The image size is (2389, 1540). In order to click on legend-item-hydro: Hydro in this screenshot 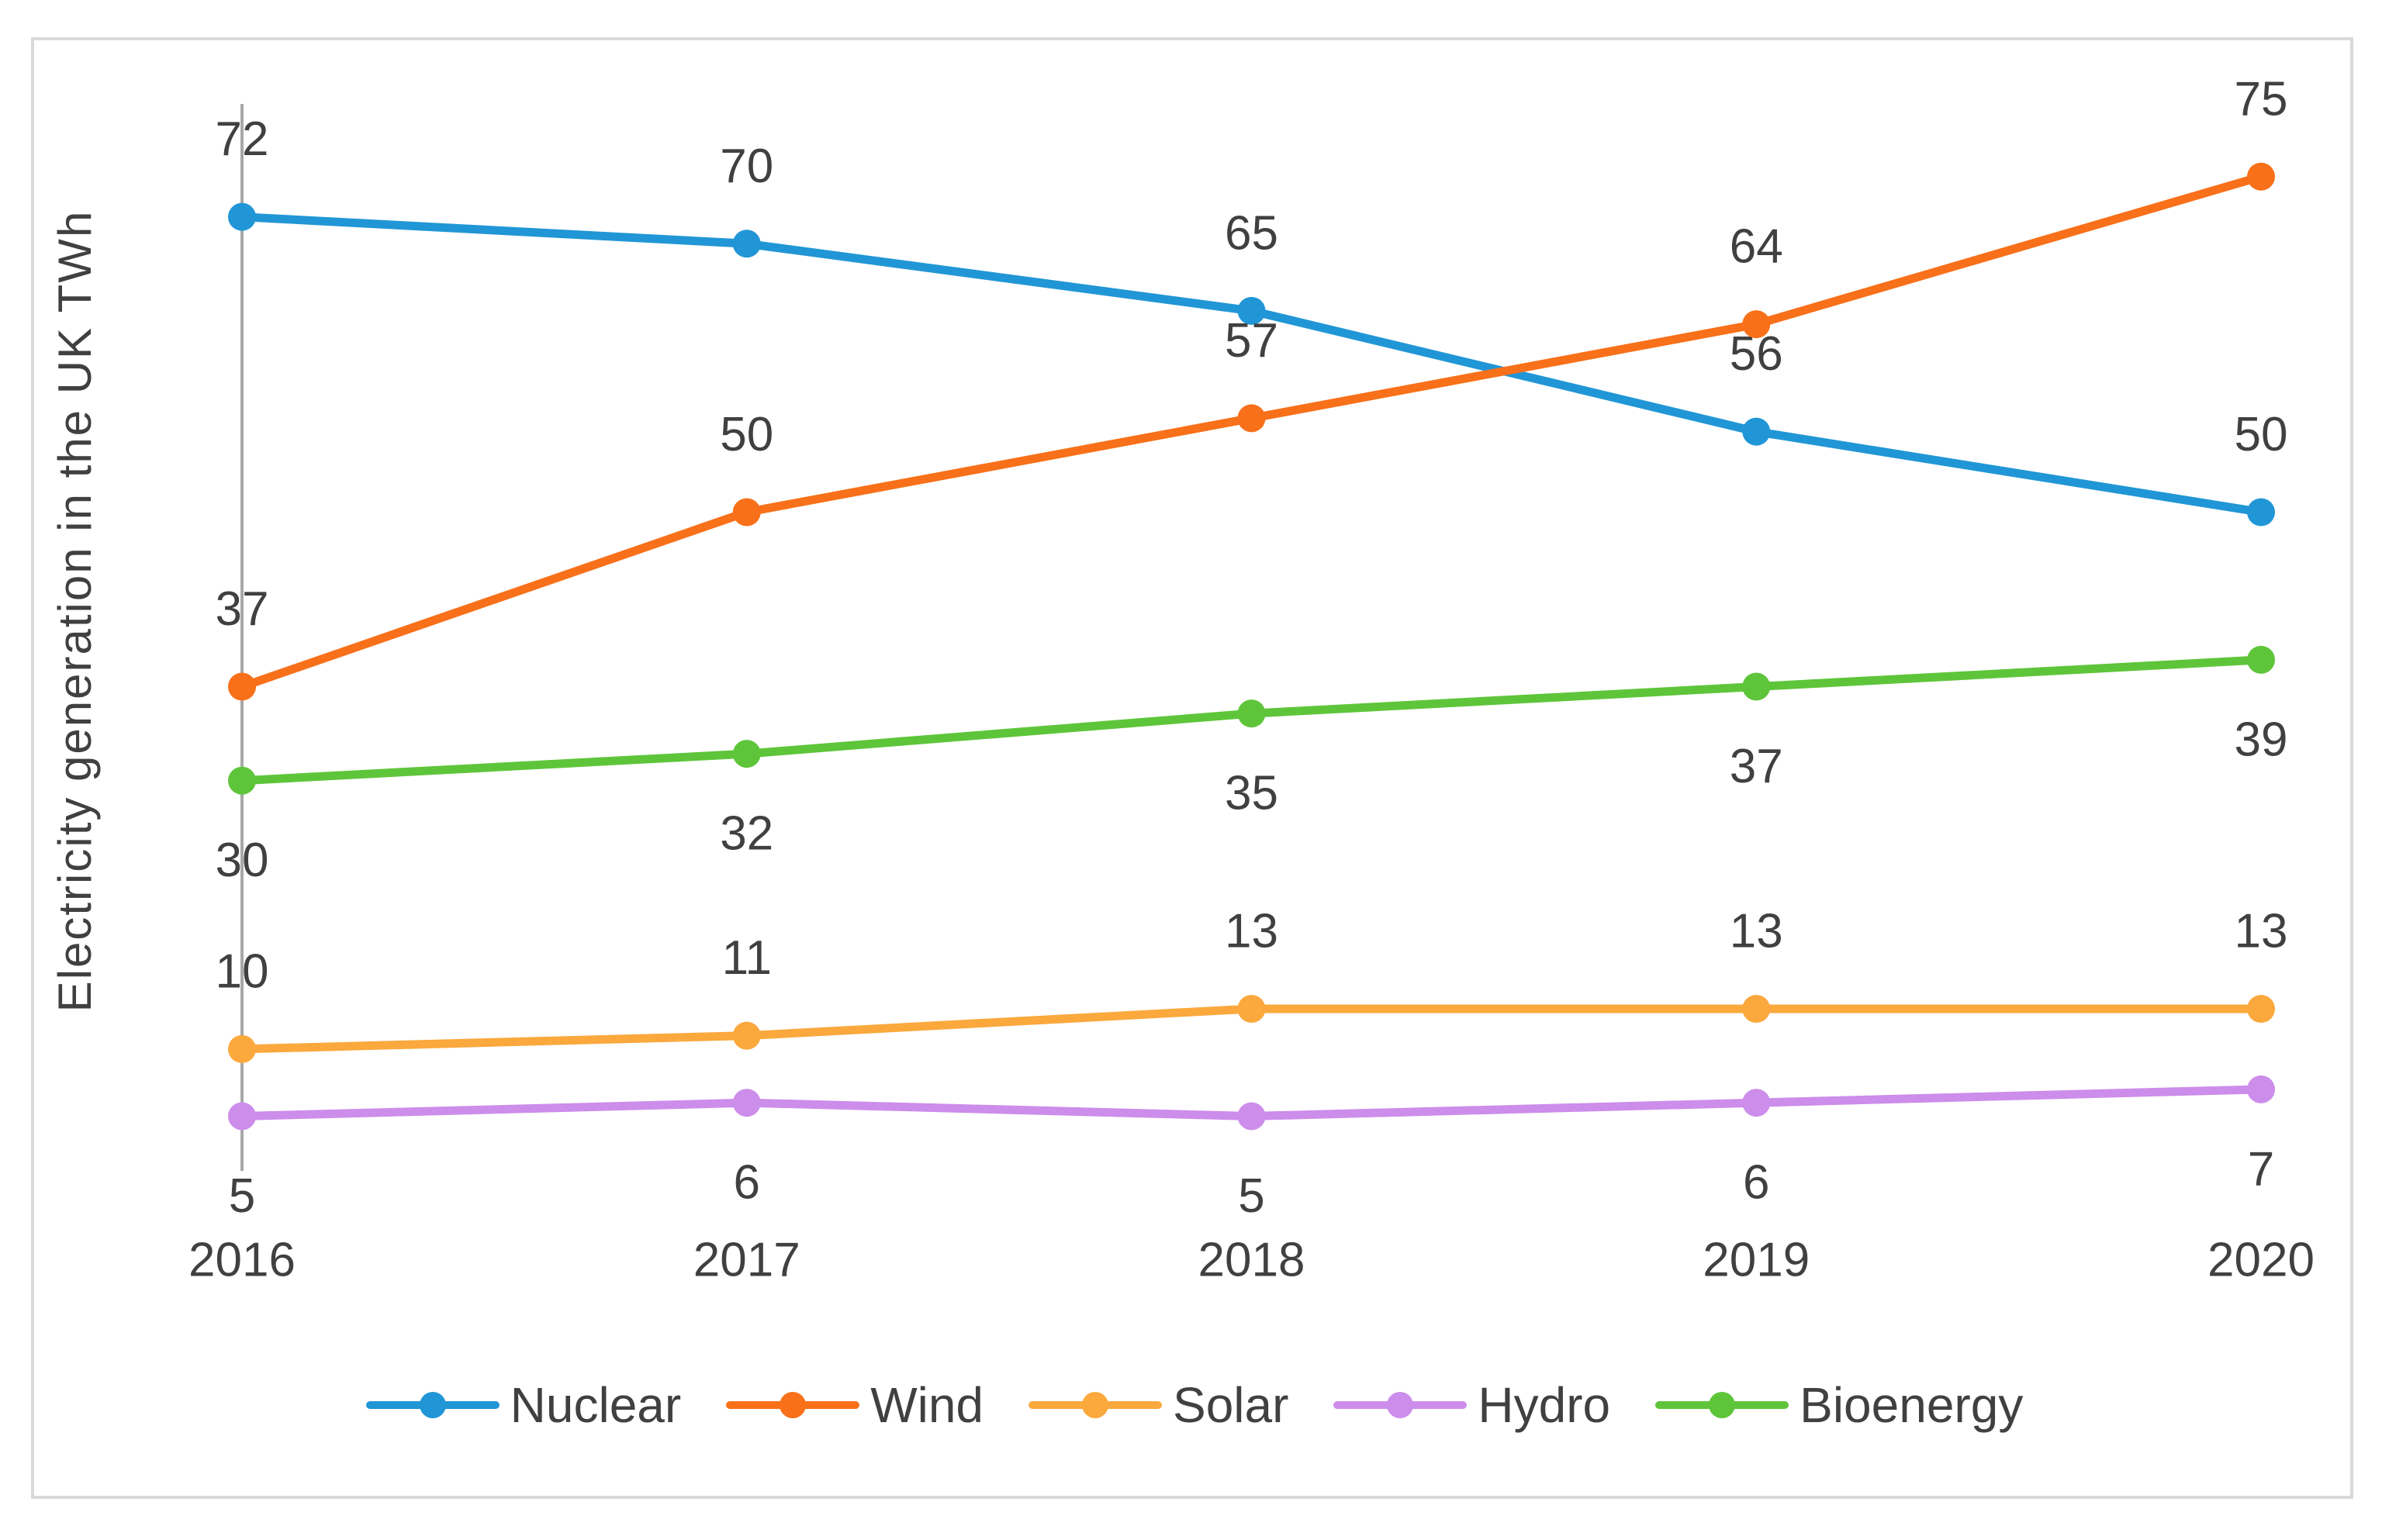, I will do `click(1471, 1405)`.